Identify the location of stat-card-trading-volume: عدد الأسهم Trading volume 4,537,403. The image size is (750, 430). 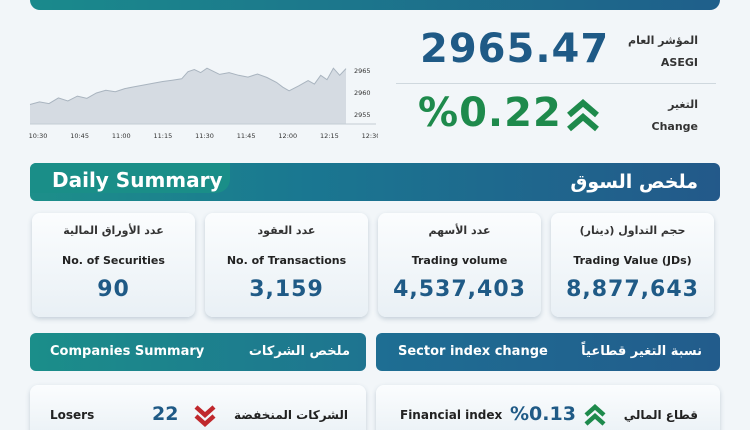
(459, 265).